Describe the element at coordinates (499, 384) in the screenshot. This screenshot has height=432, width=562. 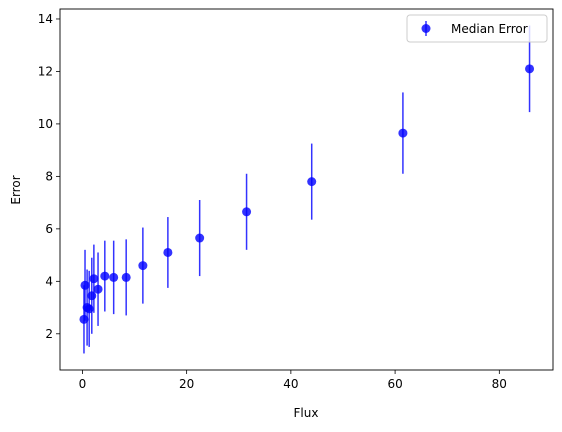
I see `x-tick-label: 80` at that location.